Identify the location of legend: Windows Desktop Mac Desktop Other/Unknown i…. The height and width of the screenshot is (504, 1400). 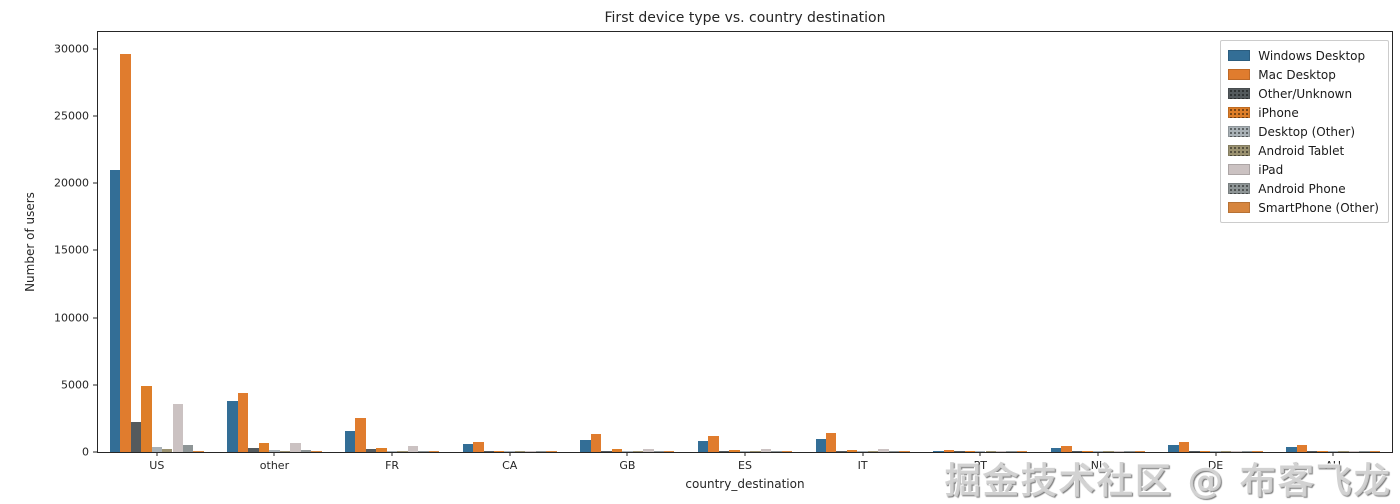
(1304, 131).